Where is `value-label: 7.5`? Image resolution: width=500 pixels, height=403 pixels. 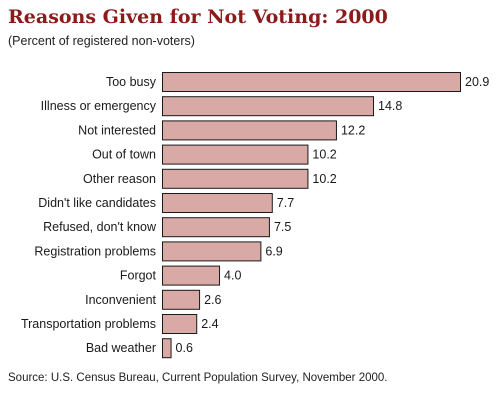
value-label: 7.5 is located at coordinates (282, 227).